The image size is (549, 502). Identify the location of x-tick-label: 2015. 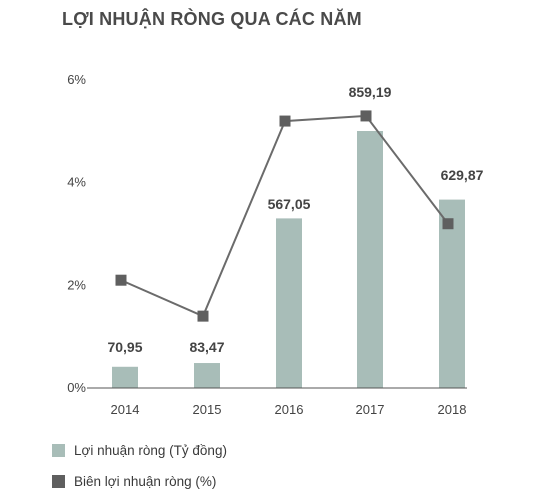
(207, 409).